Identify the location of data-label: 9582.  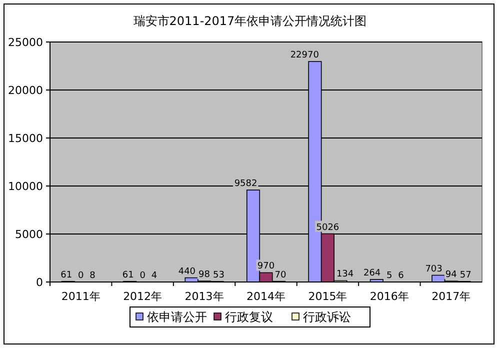
(246, 184).